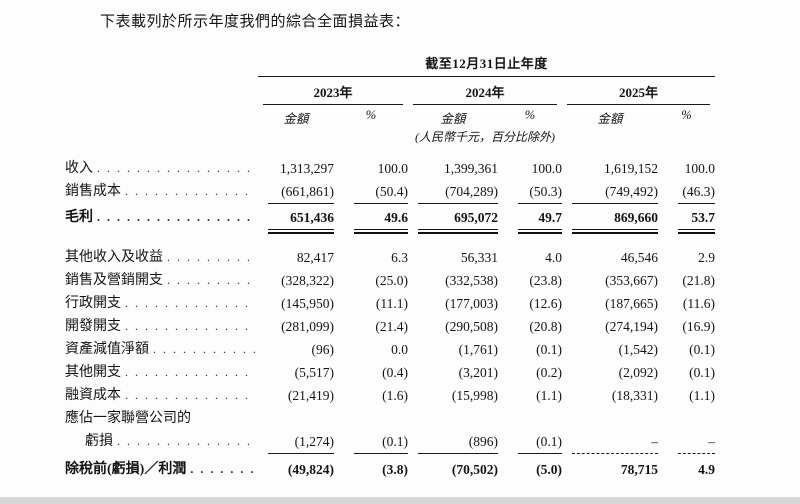 This screenshot has height=504, width=800. What do you see at coordinates (453, 418) in the screenshot?
I see `amount-cell` at bounding box center [453, 418].